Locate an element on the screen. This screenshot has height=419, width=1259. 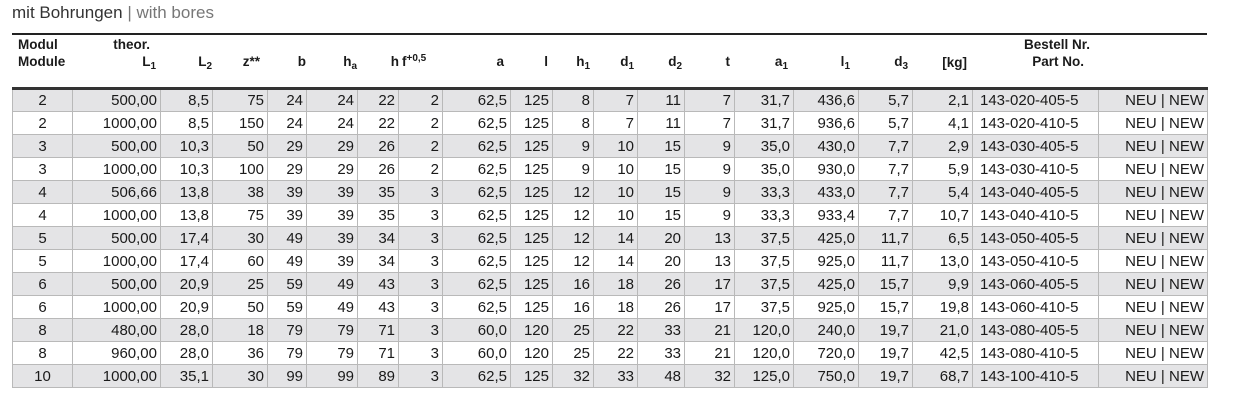
table-cell: 5,4 is located at coordinates (942, 192).